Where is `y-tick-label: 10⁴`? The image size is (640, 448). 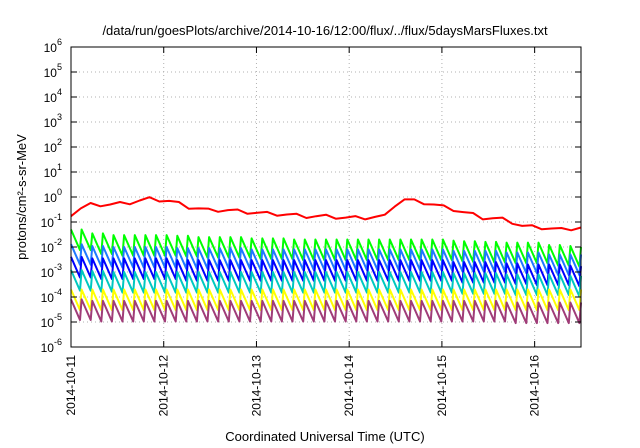
y-tick-label: 10⁴ is located at coordinates (53, 96).